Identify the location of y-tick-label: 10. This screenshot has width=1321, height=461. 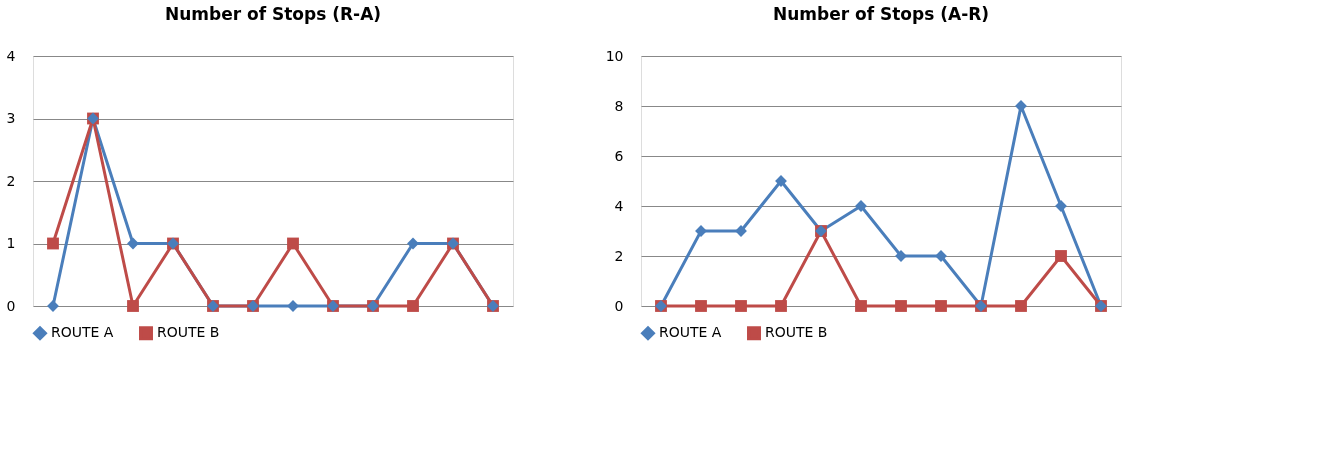
(614, 55).